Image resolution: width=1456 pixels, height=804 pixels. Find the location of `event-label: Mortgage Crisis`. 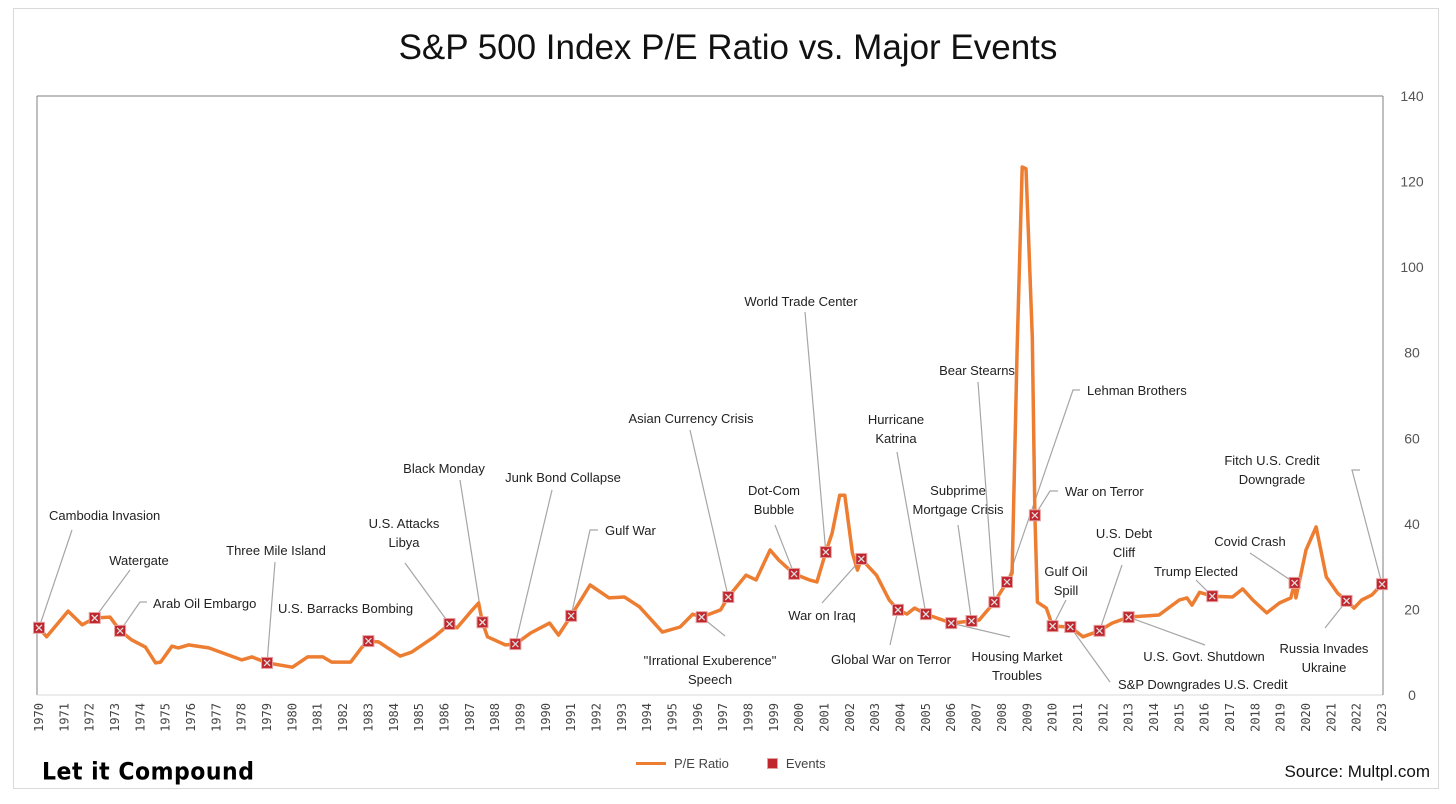

event-label: Mortgage Crisis is located at coordinates (958, 509).